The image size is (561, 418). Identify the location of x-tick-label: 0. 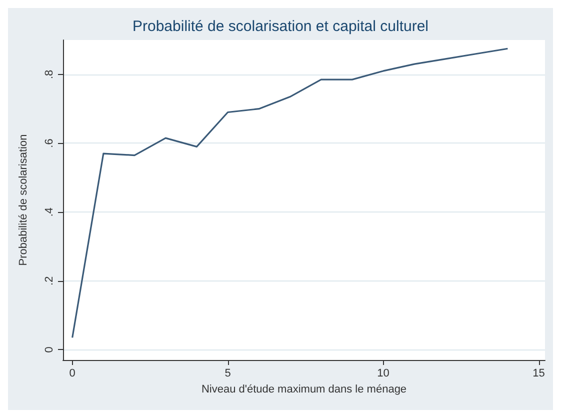
(72, 374).